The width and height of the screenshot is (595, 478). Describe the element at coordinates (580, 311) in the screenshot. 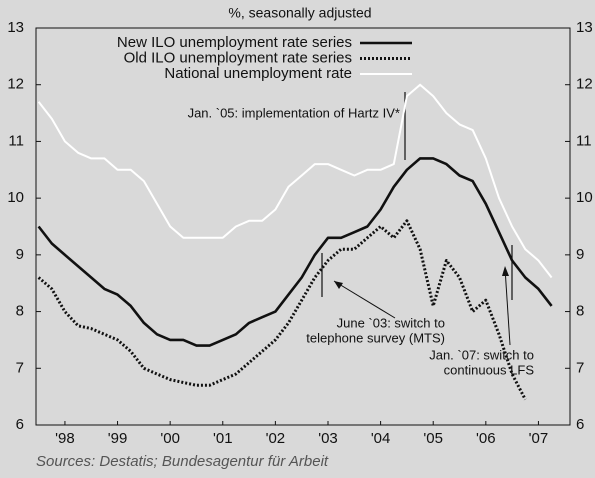

I see `y2-tick-label: 8` at that location.